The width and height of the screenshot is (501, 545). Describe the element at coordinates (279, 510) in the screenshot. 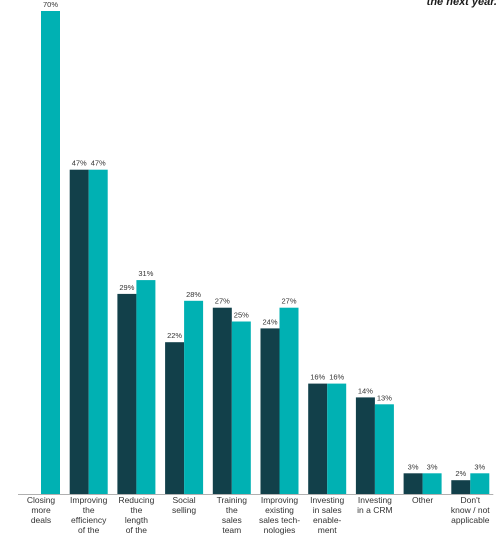

I see `category-label-line: existing` at that location.